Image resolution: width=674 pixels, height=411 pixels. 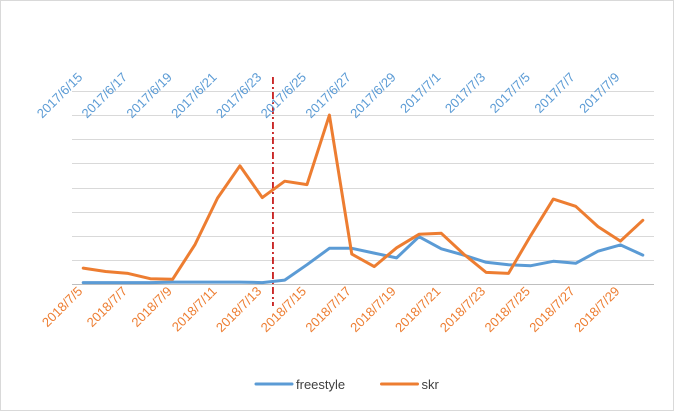 I want to click on top-tick-label: 2017/7/5, so click(x=510, y=93).